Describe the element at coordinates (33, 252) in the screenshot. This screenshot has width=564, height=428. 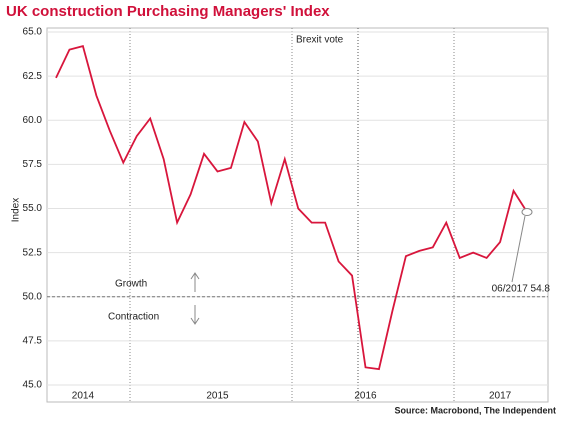
I see `y-tick-label: 52.5` at that location.